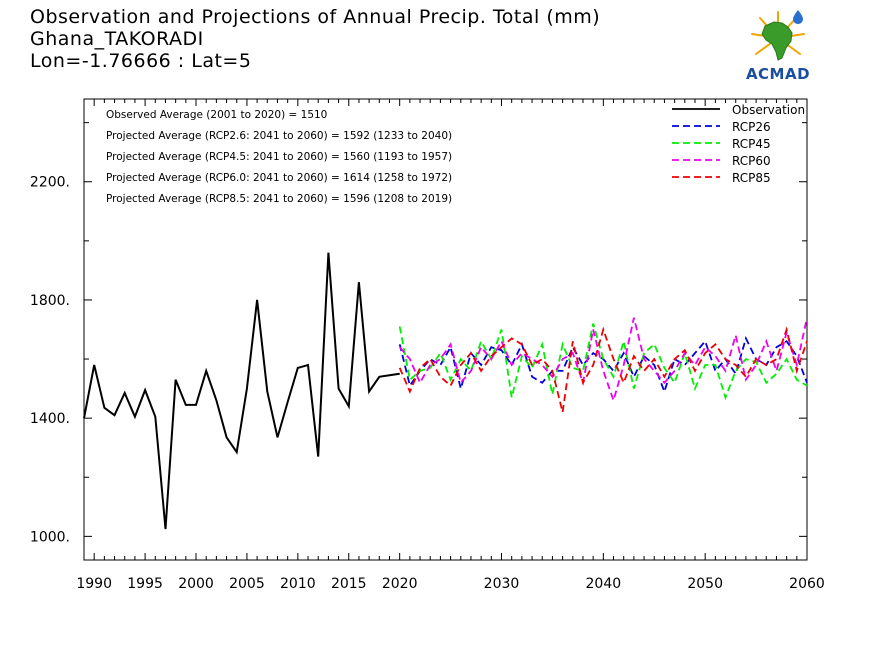 This screenshot has width=879, height=659. I want to click on y-tick-label: 1400., so click(50, 419).